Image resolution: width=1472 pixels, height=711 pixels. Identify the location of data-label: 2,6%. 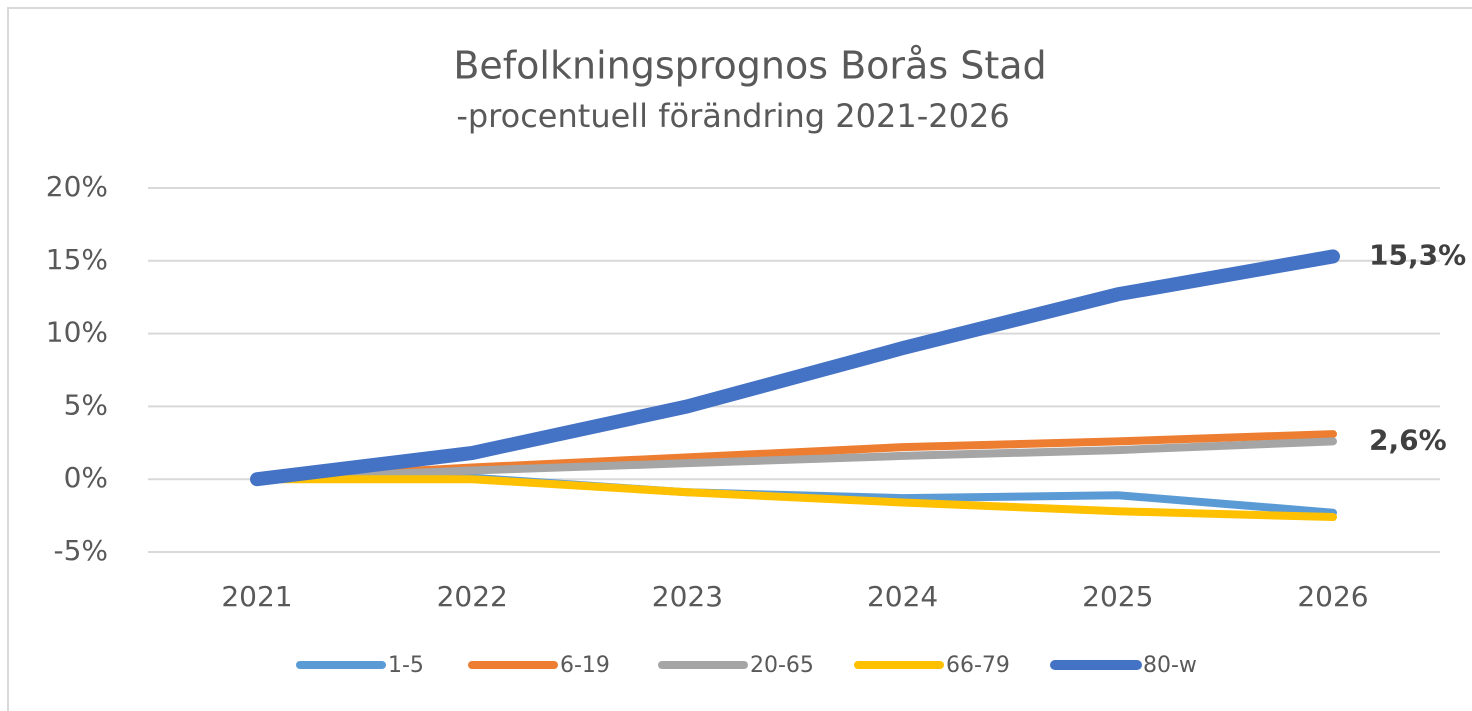
(1408, 439).